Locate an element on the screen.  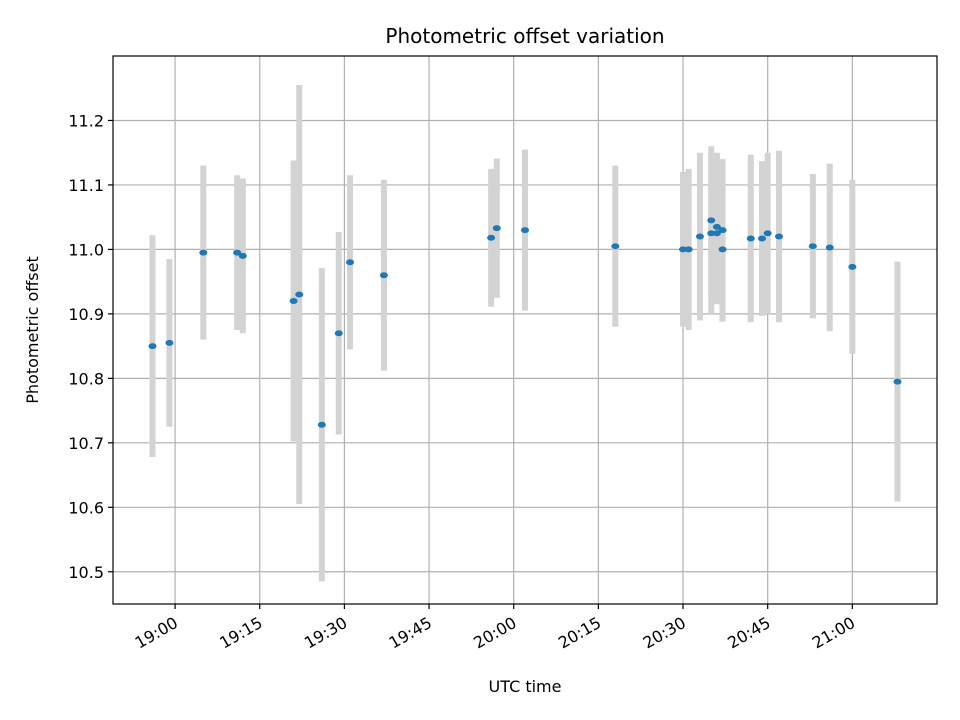
y-axis: 10.5 10.6 10.7 10.8 10.9 11.0 11.1 11.2 is located at coordinates (90, 346).